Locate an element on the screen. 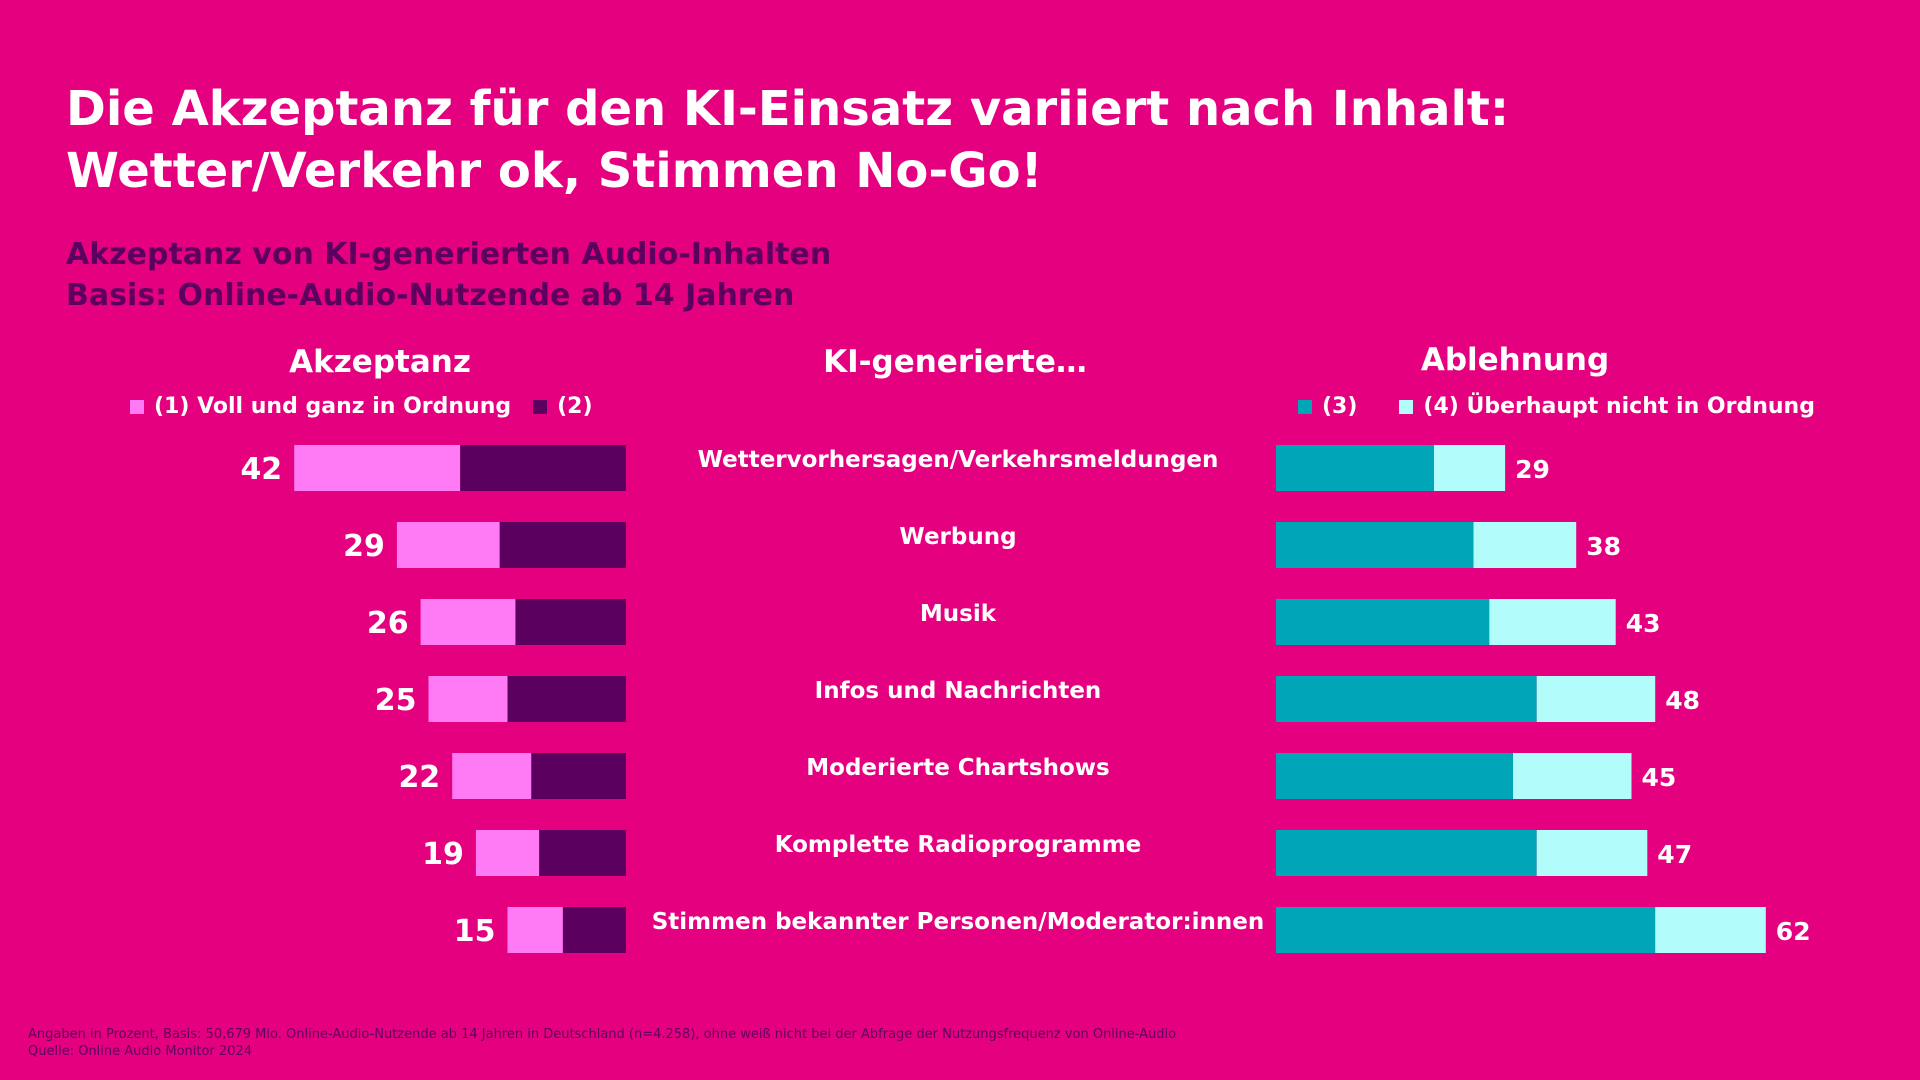  rejection-total-label-3: 48 is located at coordinates (1682, 700).